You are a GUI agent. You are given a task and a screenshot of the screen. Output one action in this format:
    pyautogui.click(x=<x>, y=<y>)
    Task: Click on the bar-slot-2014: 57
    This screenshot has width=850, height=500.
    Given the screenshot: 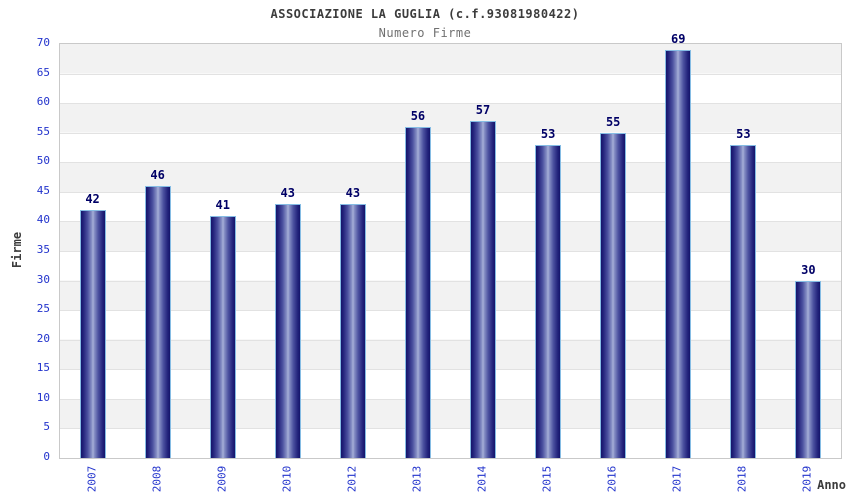 What is the action you would take?
    pyautogui.click(x=482, y=251)
    